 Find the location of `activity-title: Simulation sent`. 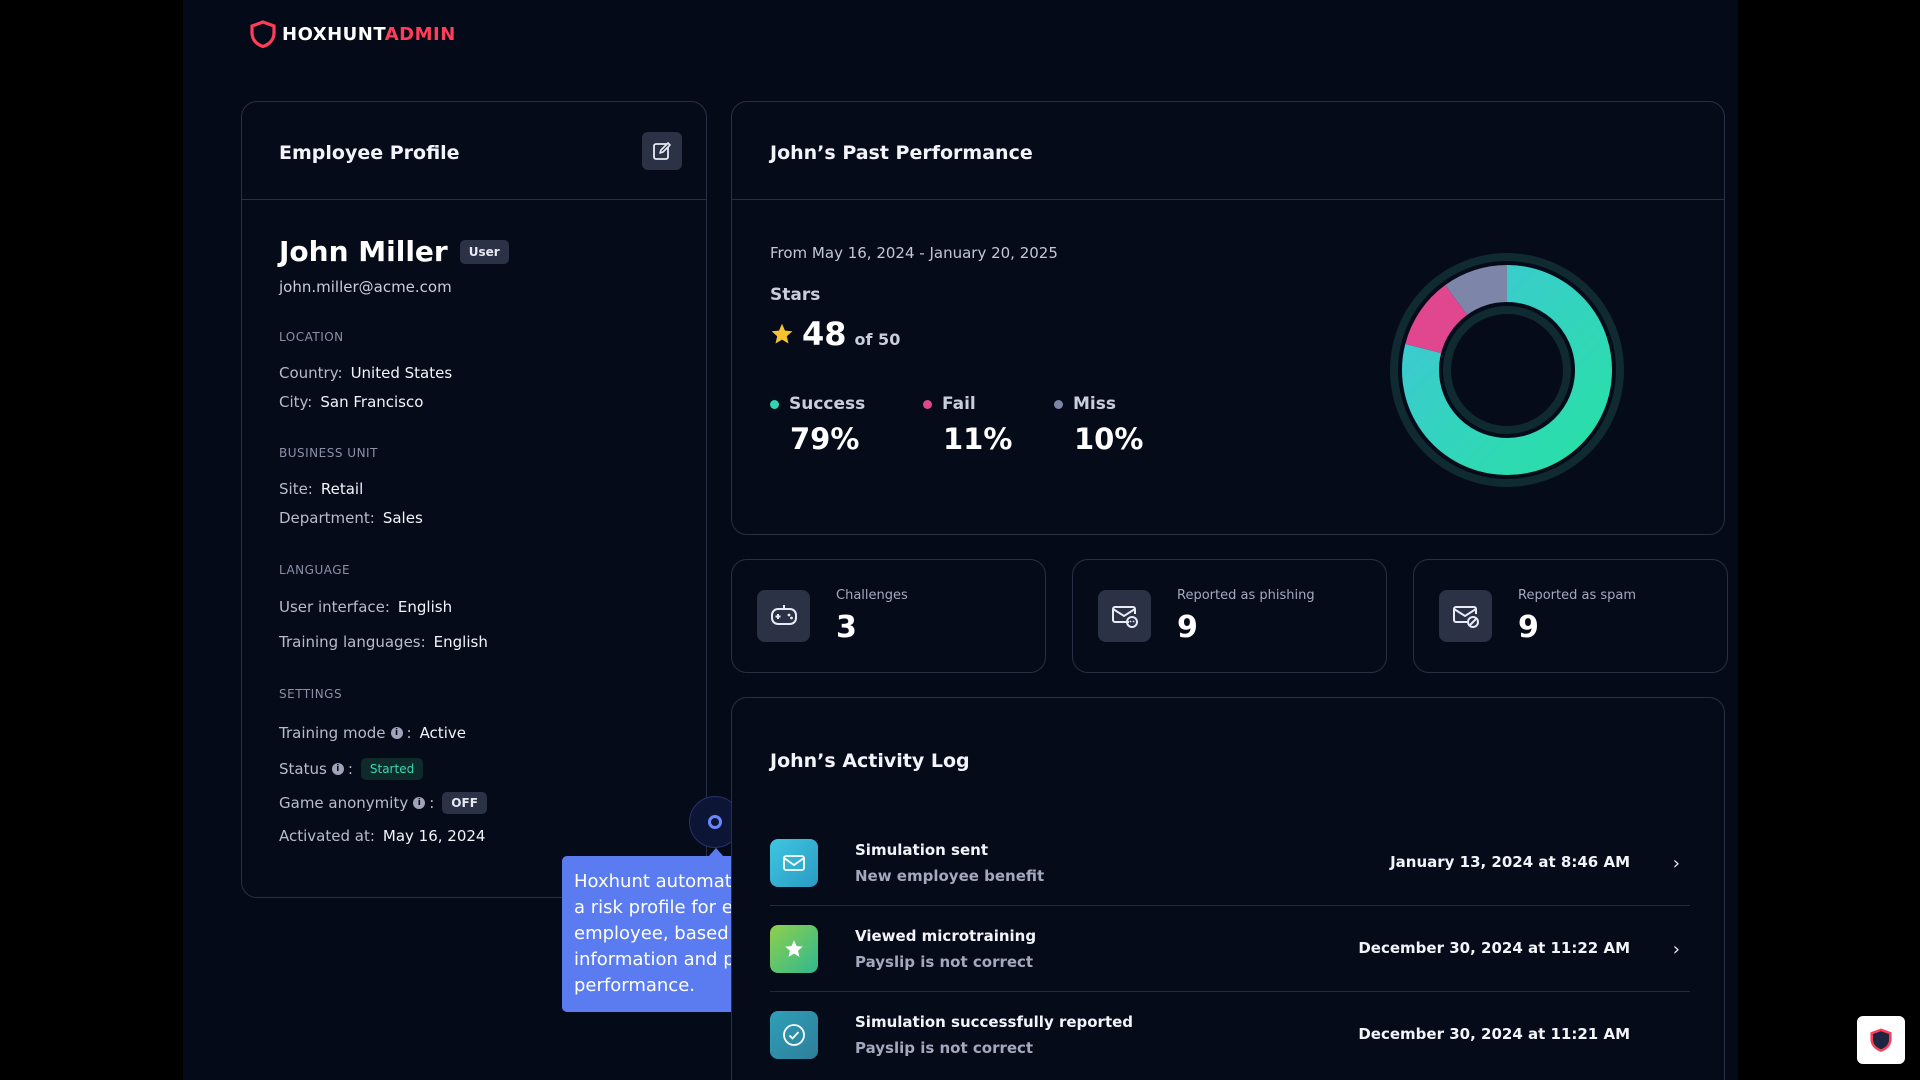

activity-title: Simulation sent is located at coordinates (921, 850).